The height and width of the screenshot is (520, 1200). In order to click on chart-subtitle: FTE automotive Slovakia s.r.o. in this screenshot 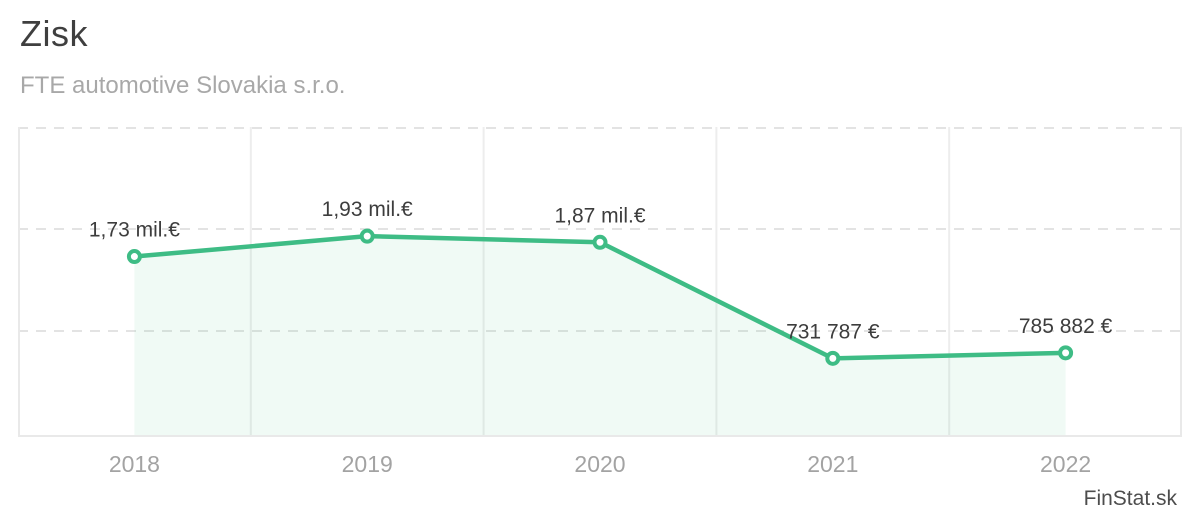, I will do `click(183, 85)`.